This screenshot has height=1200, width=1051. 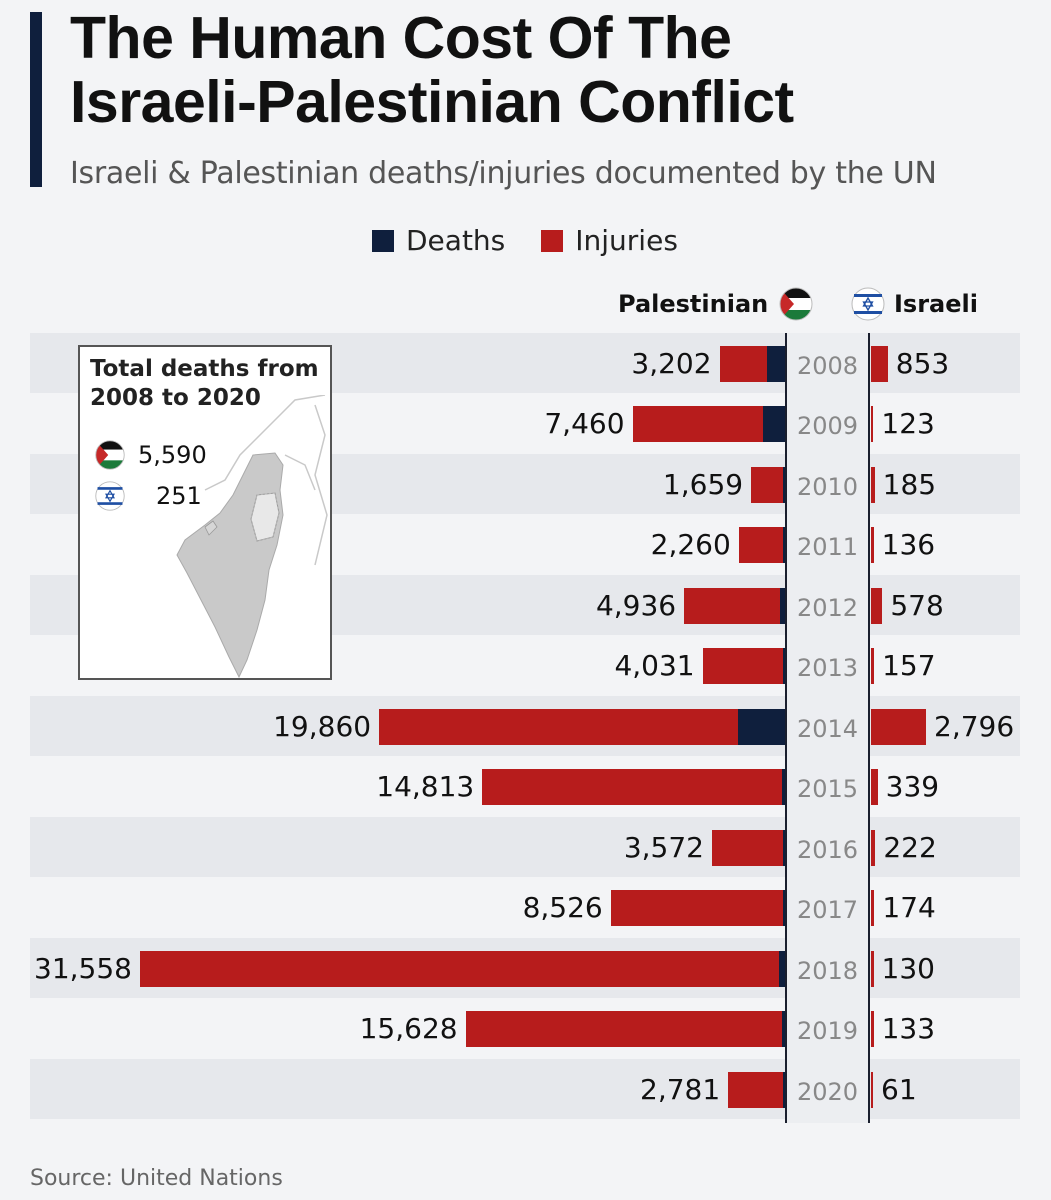 I want to click on label-palestinian-2019: 15,628, so click(x=408, y=1029).